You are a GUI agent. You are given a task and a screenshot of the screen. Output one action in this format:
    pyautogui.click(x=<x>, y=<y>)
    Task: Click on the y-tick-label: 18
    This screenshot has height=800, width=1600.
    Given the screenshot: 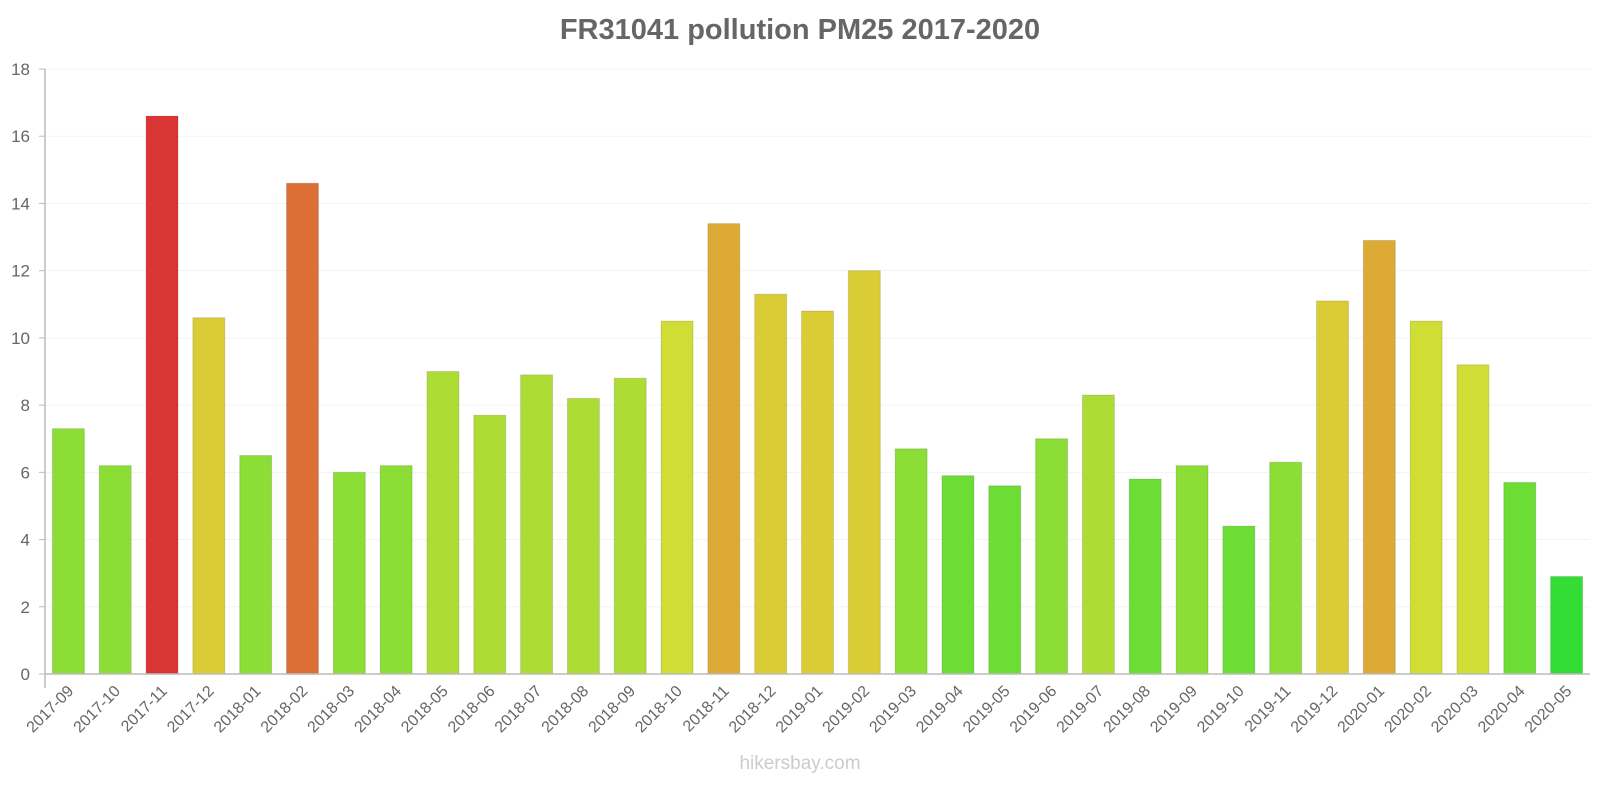 What is the action you would take?
    pyautogui.click(x=20, y=69)
    